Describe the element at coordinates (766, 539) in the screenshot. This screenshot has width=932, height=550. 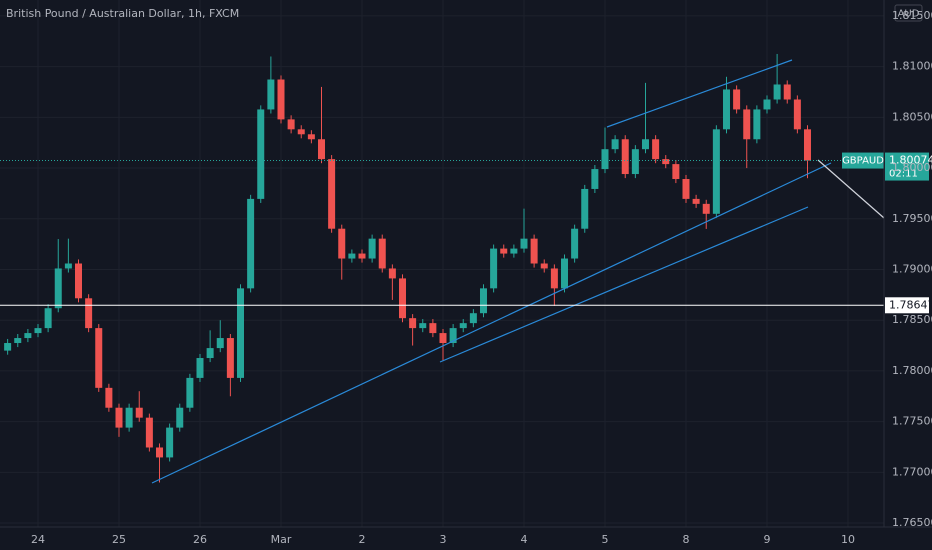
I see `x-tick-label: 9` at that location.